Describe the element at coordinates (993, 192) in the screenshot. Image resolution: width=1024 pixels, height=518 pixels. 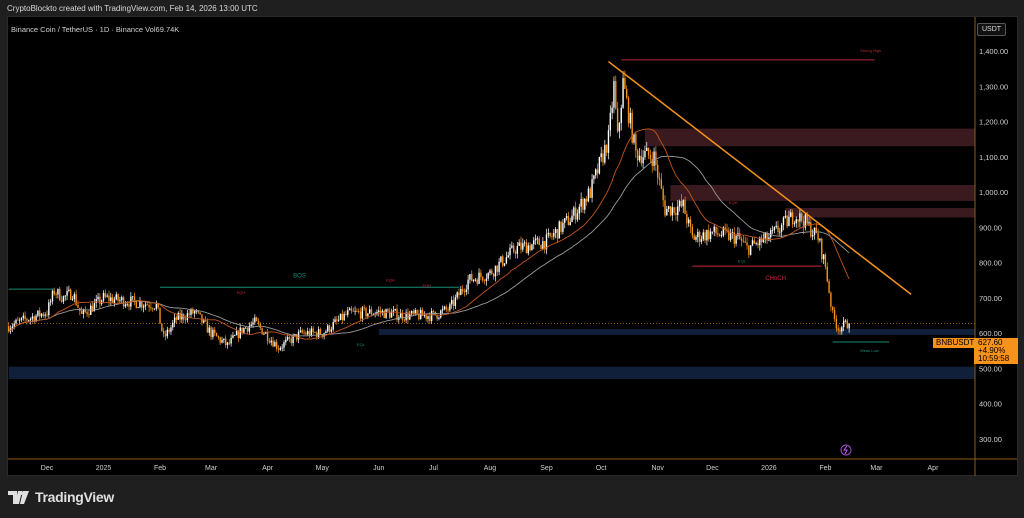
I see `price-tick-label: 1,000.00` at that location.